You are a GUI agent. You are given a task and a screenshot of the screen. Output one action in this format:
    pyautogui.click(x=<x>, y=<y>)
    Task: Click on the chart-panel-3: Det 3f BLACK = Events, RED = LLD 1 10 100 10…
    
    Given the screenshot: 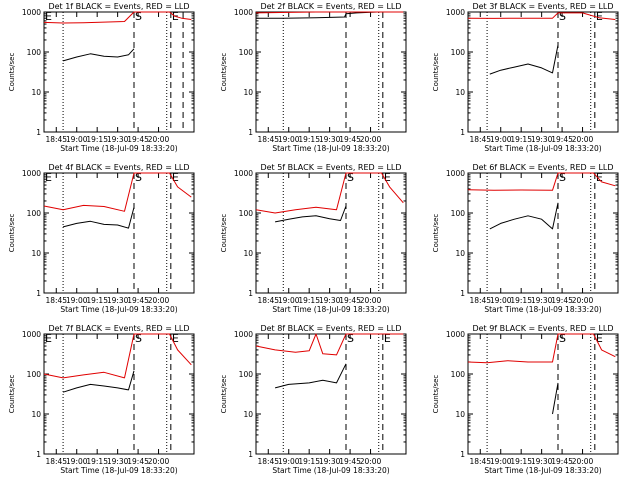 What is the action you would take?
    pyautogui.click(x=525, y=77)
    